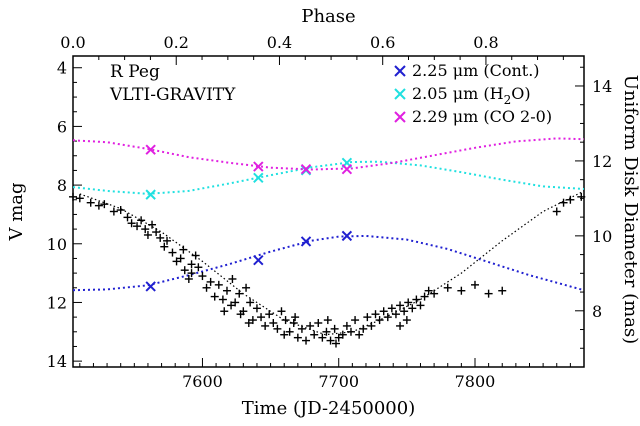 This screenshot has height=426, width=640. What do you see at coordinates (485, 42) in the screenshot?
I see `top-tick-label: 0.8` at bounding box center [485, 42].